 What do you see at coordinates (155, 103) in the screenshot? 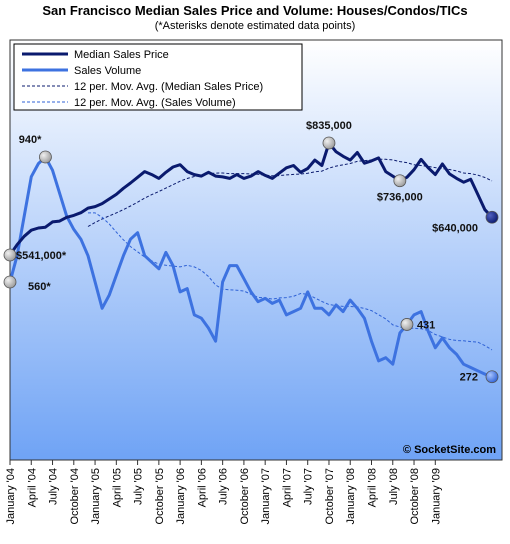
I see `legend-label-volume-ma: 12 per. Mov. Avg. (Sales Volume)` at bounding box center [155, 103].